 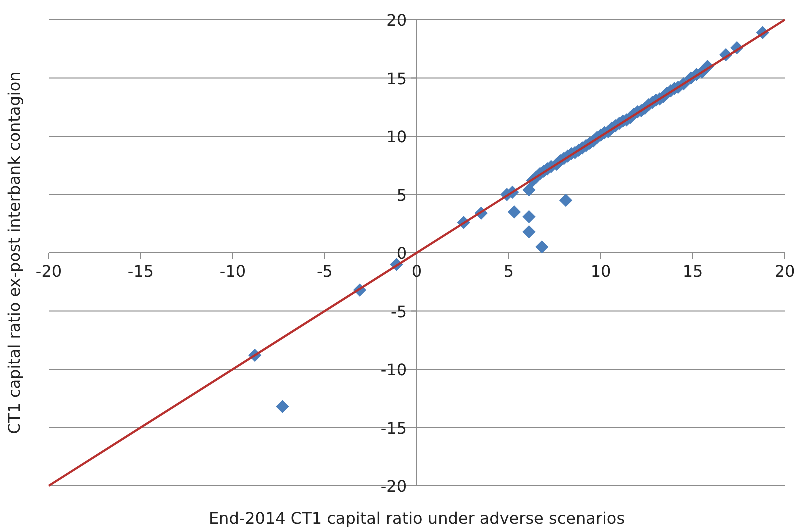 I want to click on y-tick-label: -15, so click(x=393, y=428).